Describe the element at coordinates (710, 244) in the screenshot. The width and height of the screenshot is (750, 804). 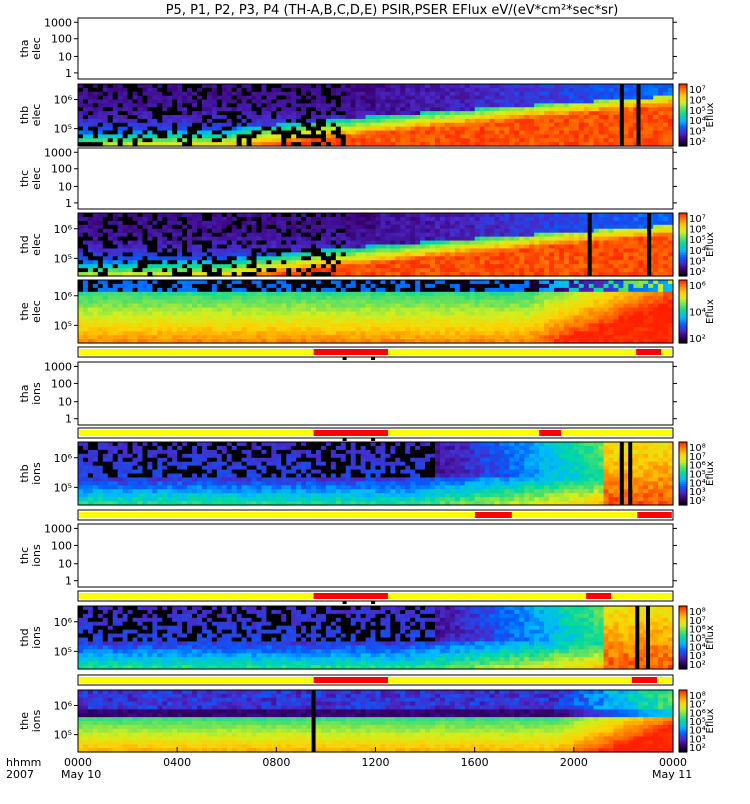
I see `colorbar-label: Eflux` at that location.